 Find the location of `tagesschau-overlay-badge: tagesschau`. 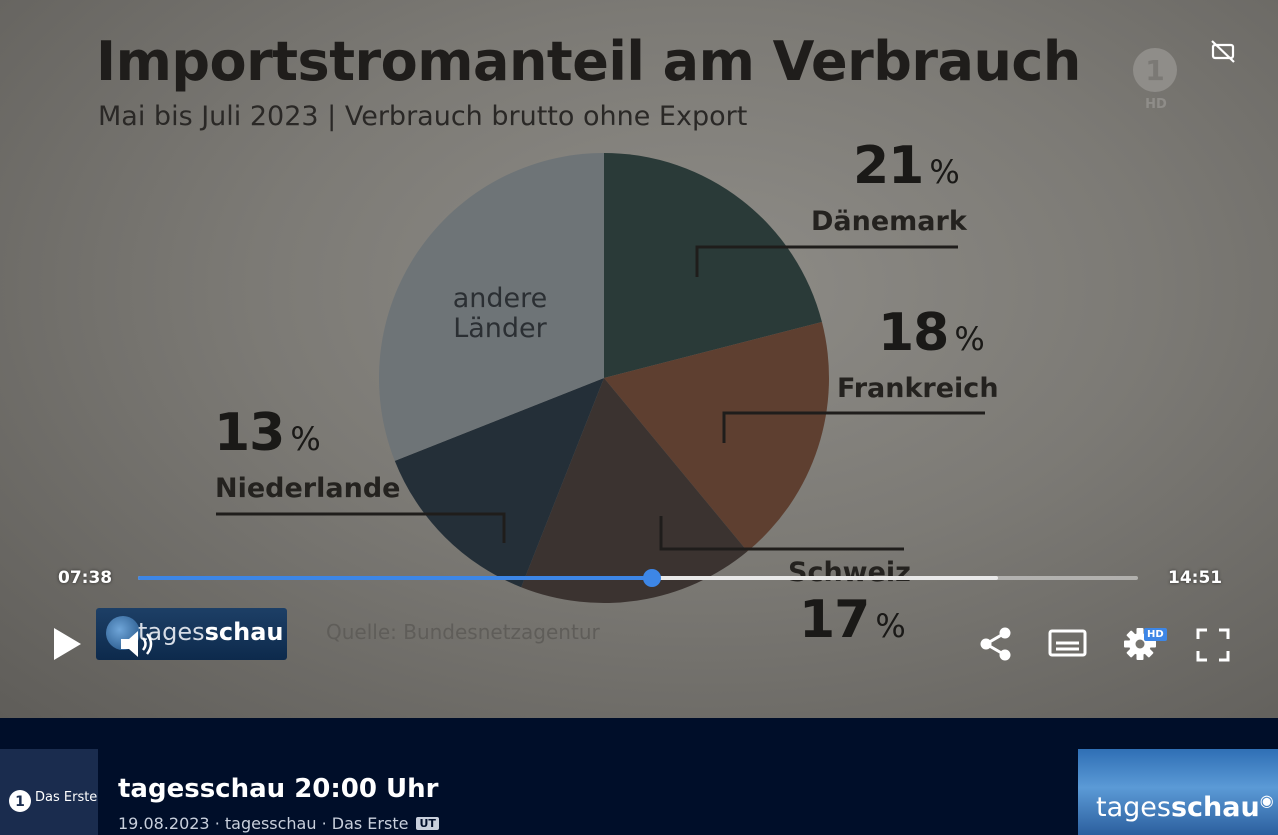

tagesschau-overlay-badge: tagesschau is located at coordinates (191, 634).